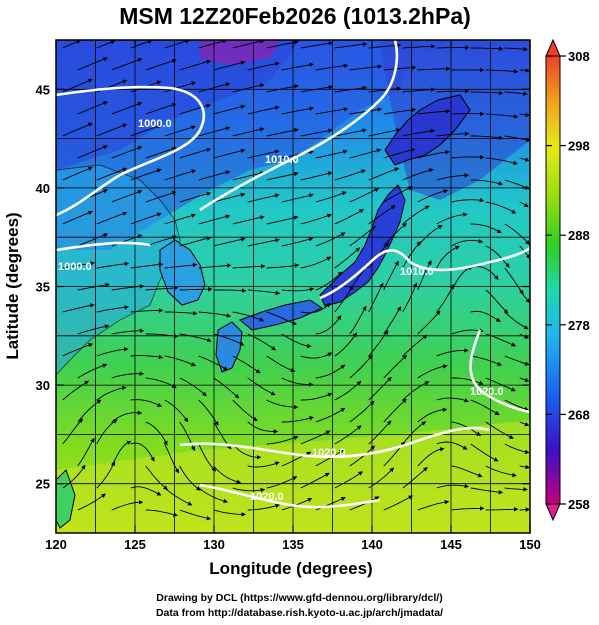 This screenshot has height=625, width=599. Describe the element at coordinates (290, 496) in the screenshot. I see `isobar-1020-far-south` at that location.